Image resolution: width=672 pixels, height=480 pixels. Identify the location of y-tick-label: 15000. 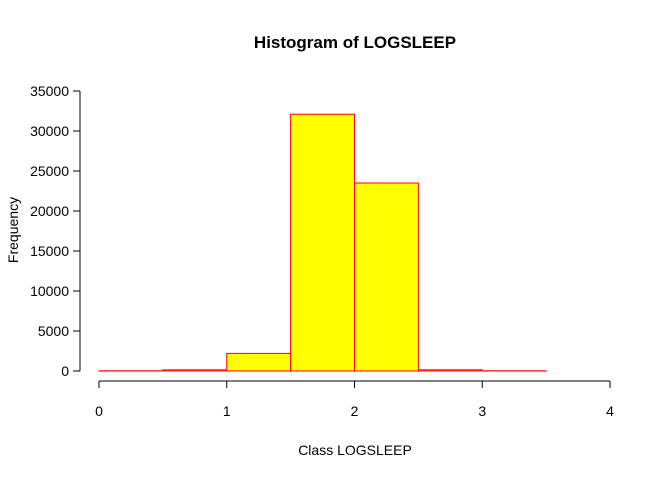
(49, 251).